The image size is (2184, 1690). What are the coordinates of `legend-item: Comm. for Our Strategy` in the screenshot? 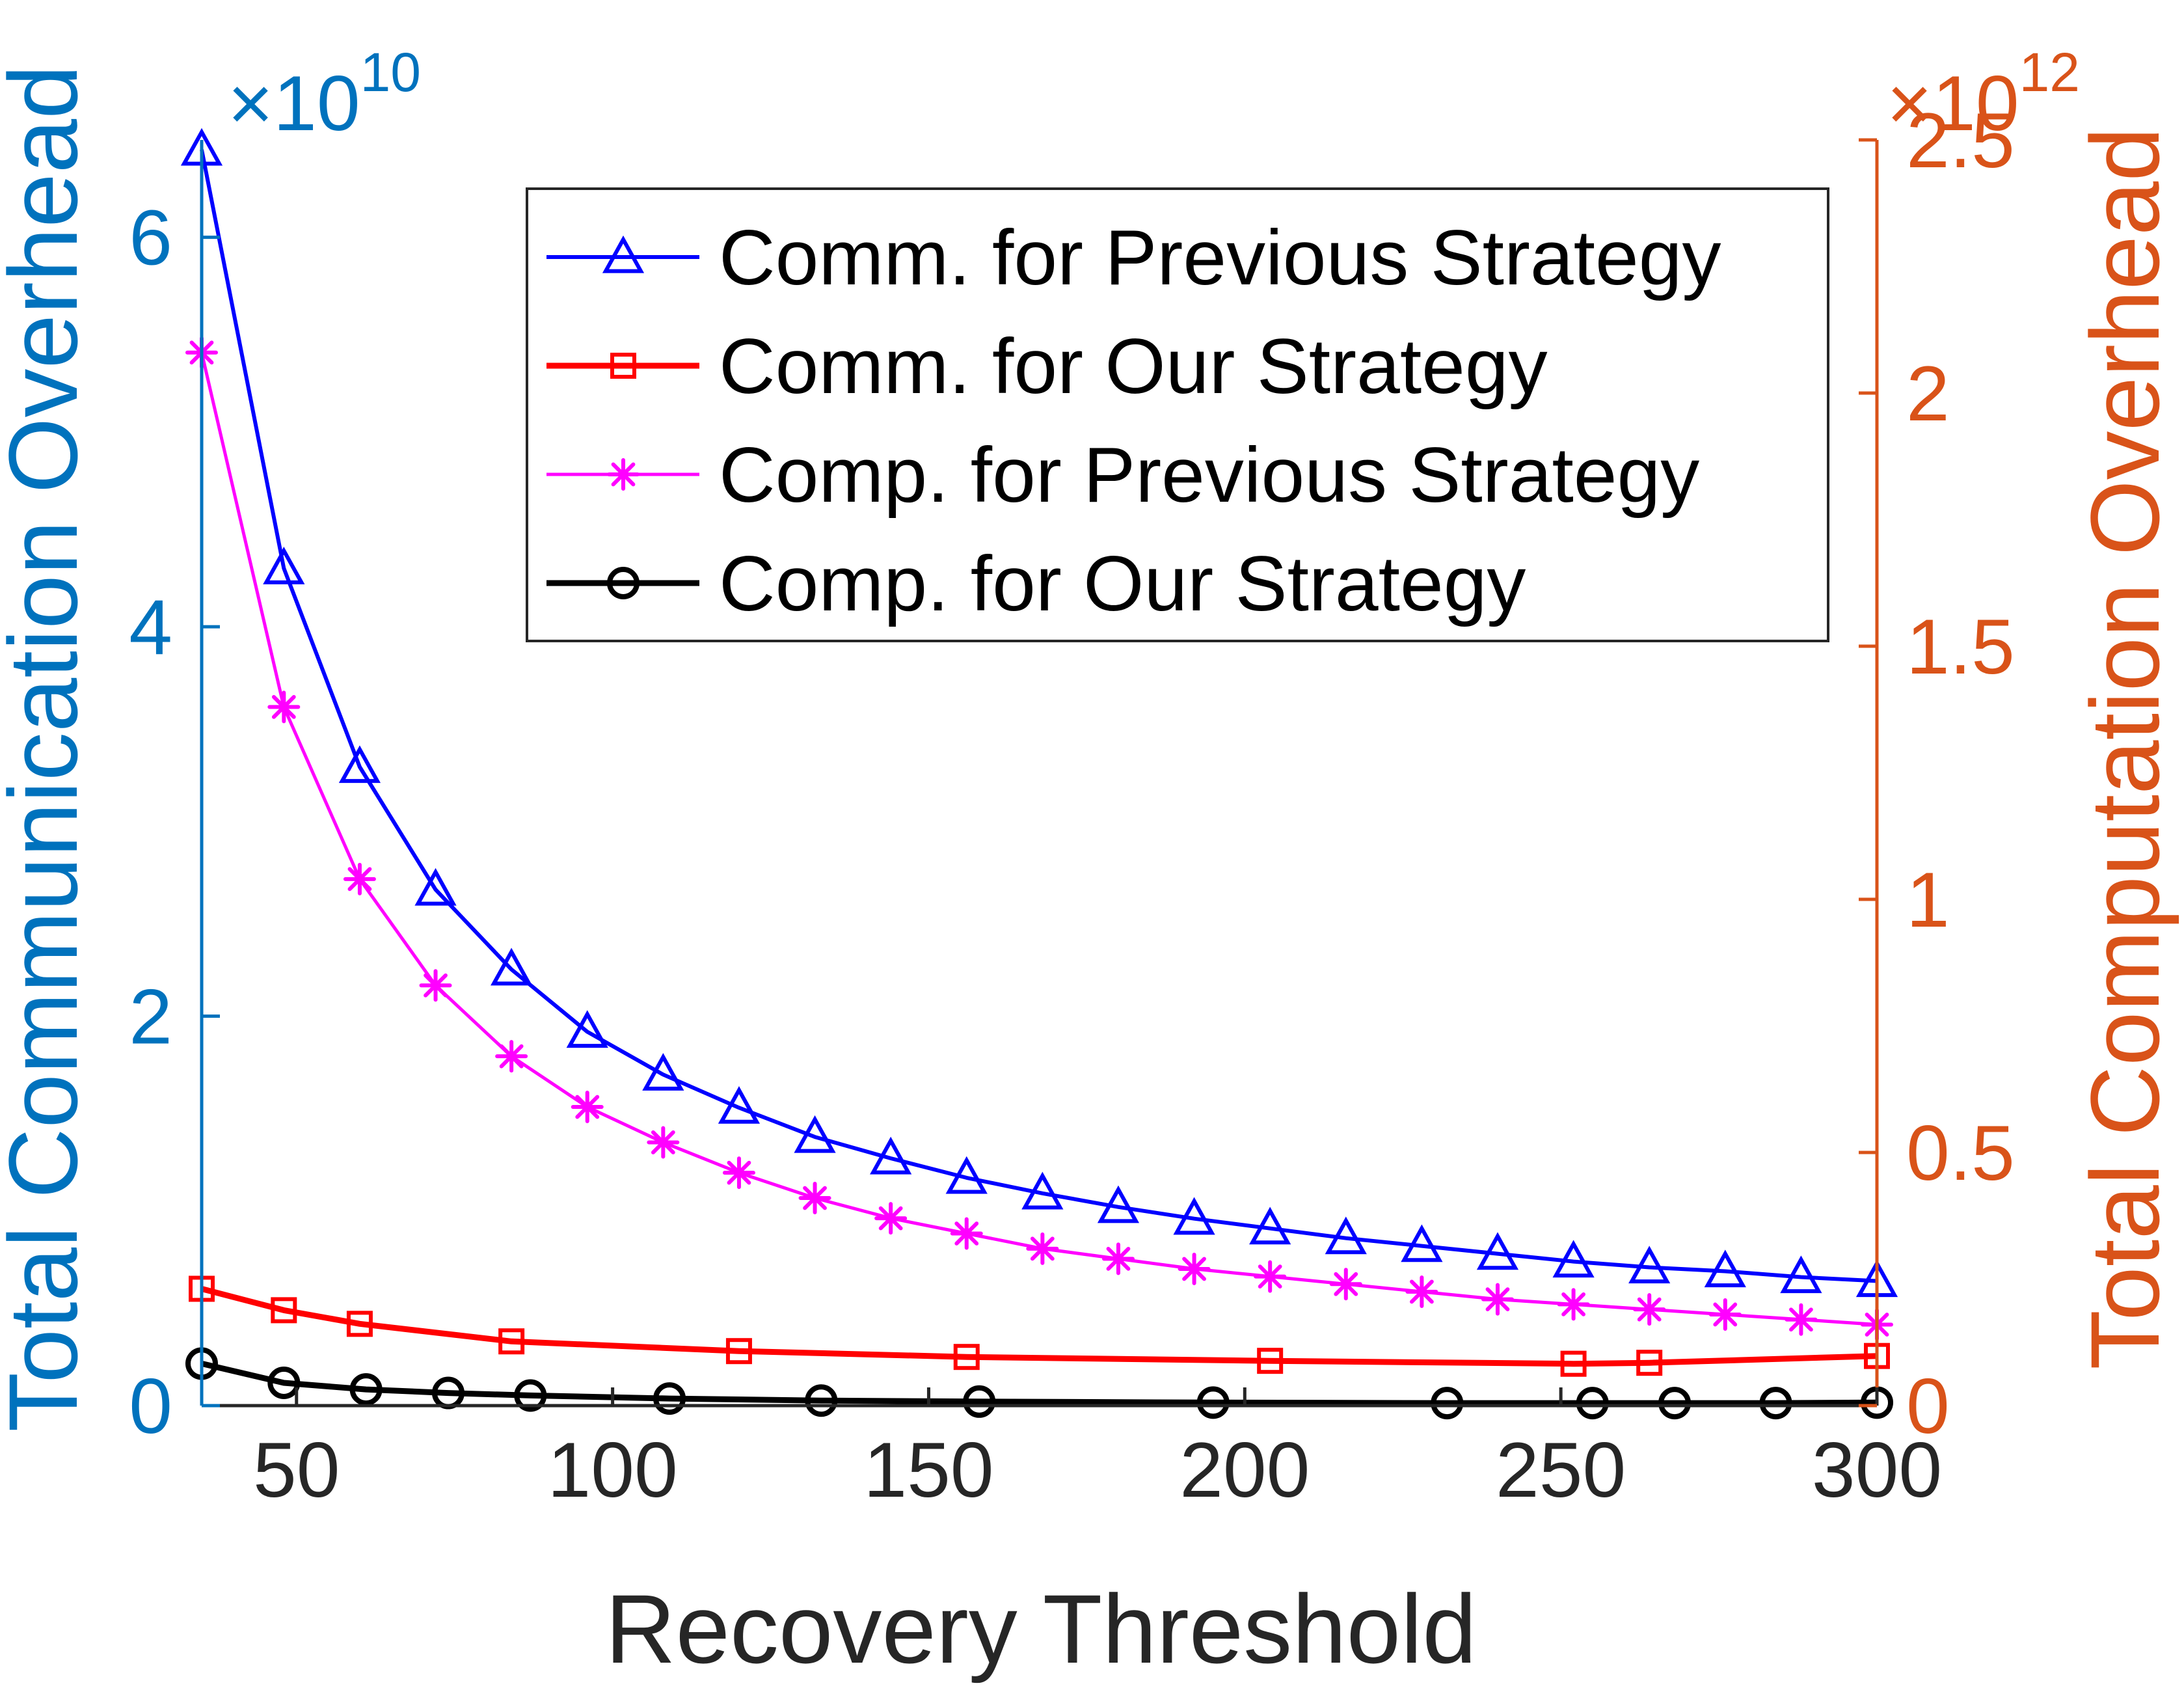 It's located at (1047, 366).